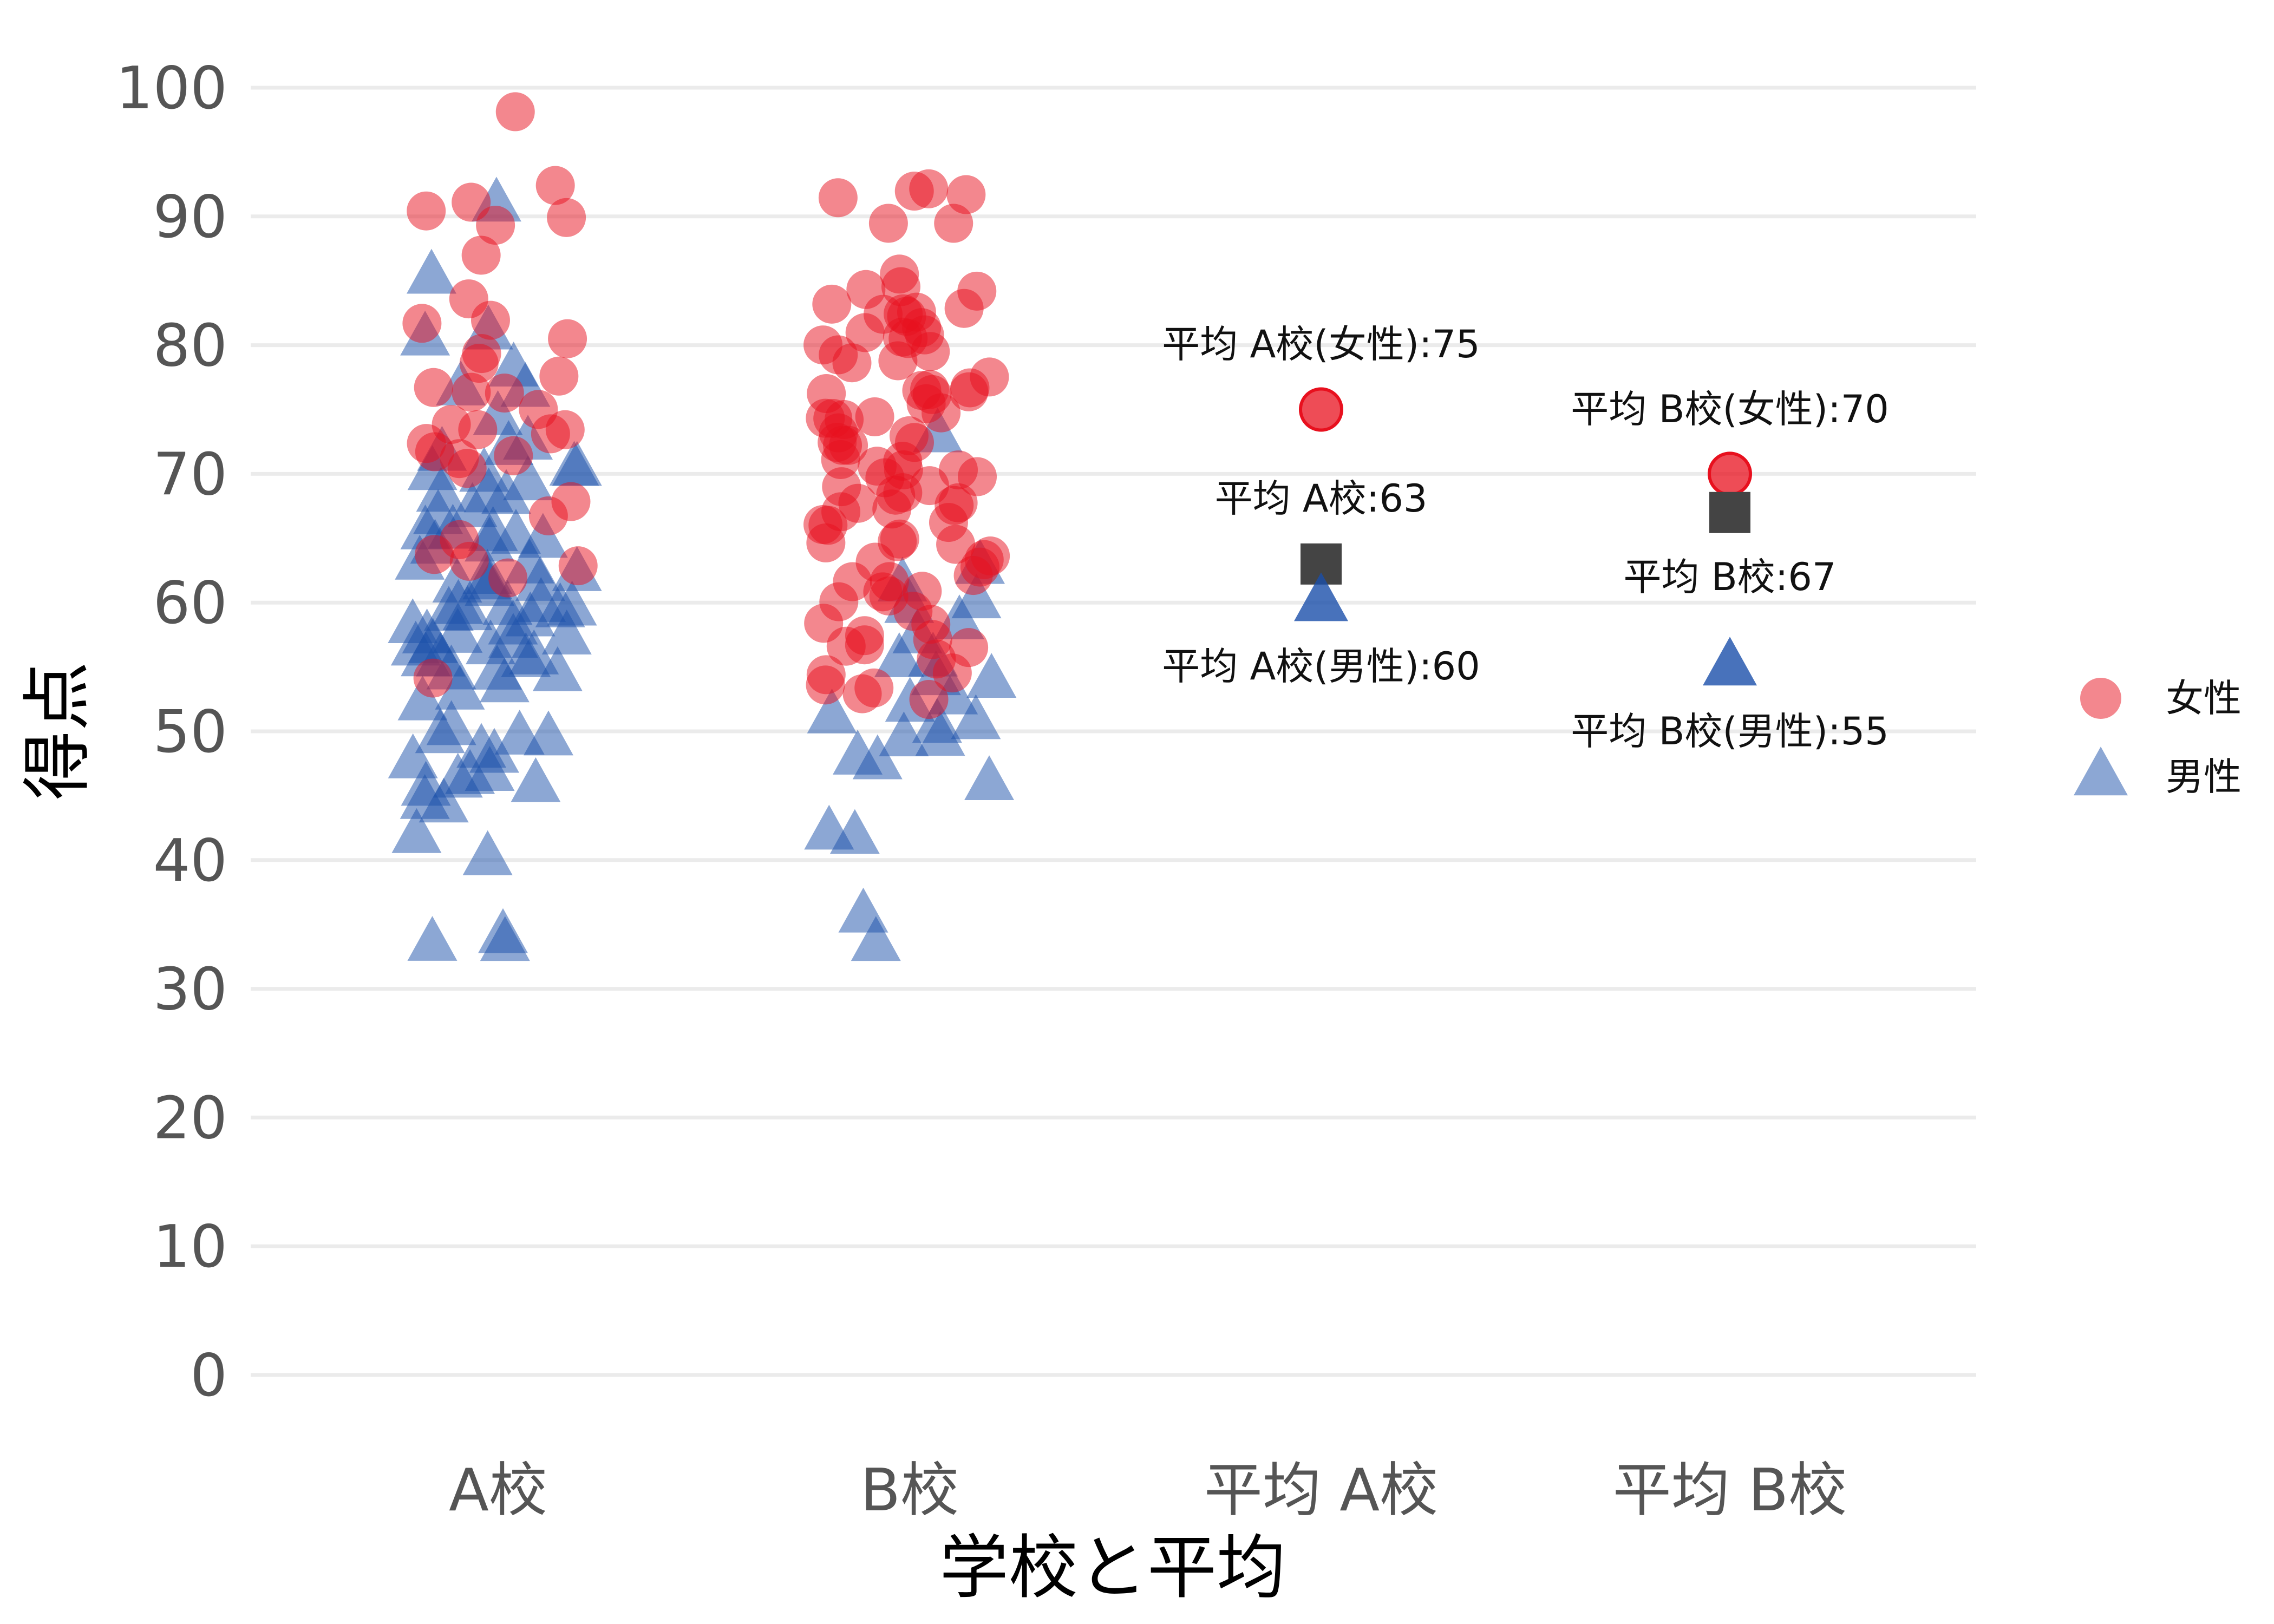 The width and height of the screenshot is (2274, 1624). I want to click on mean-label: 平均 B校(男性):55, so click(1730, 731).